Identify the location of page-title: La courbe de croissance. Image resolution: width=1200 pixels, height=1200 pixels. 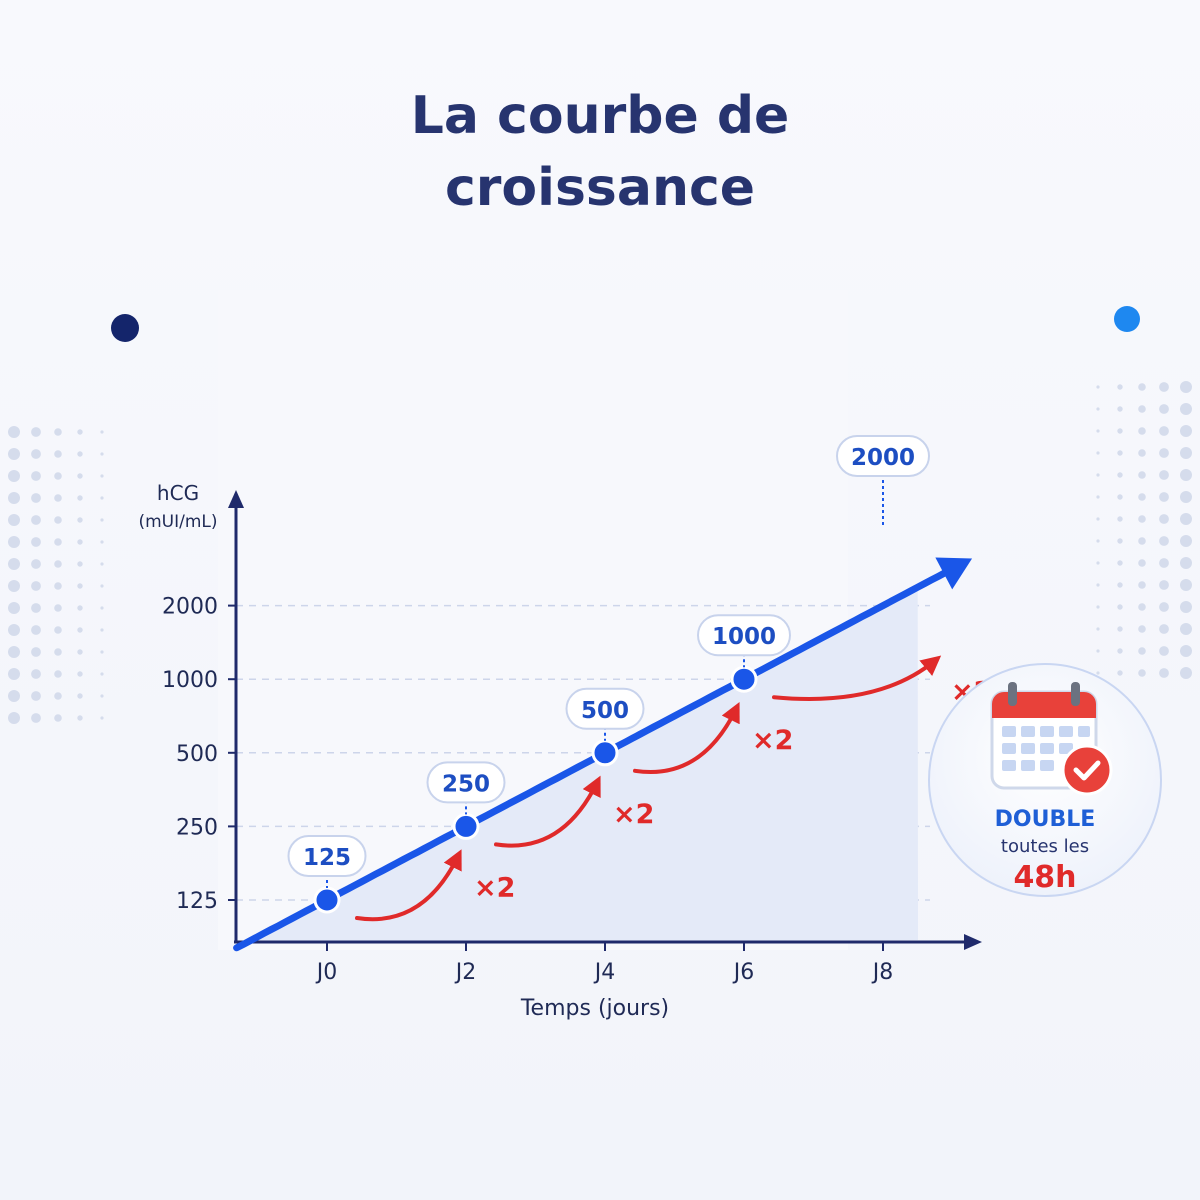
(600, 152).